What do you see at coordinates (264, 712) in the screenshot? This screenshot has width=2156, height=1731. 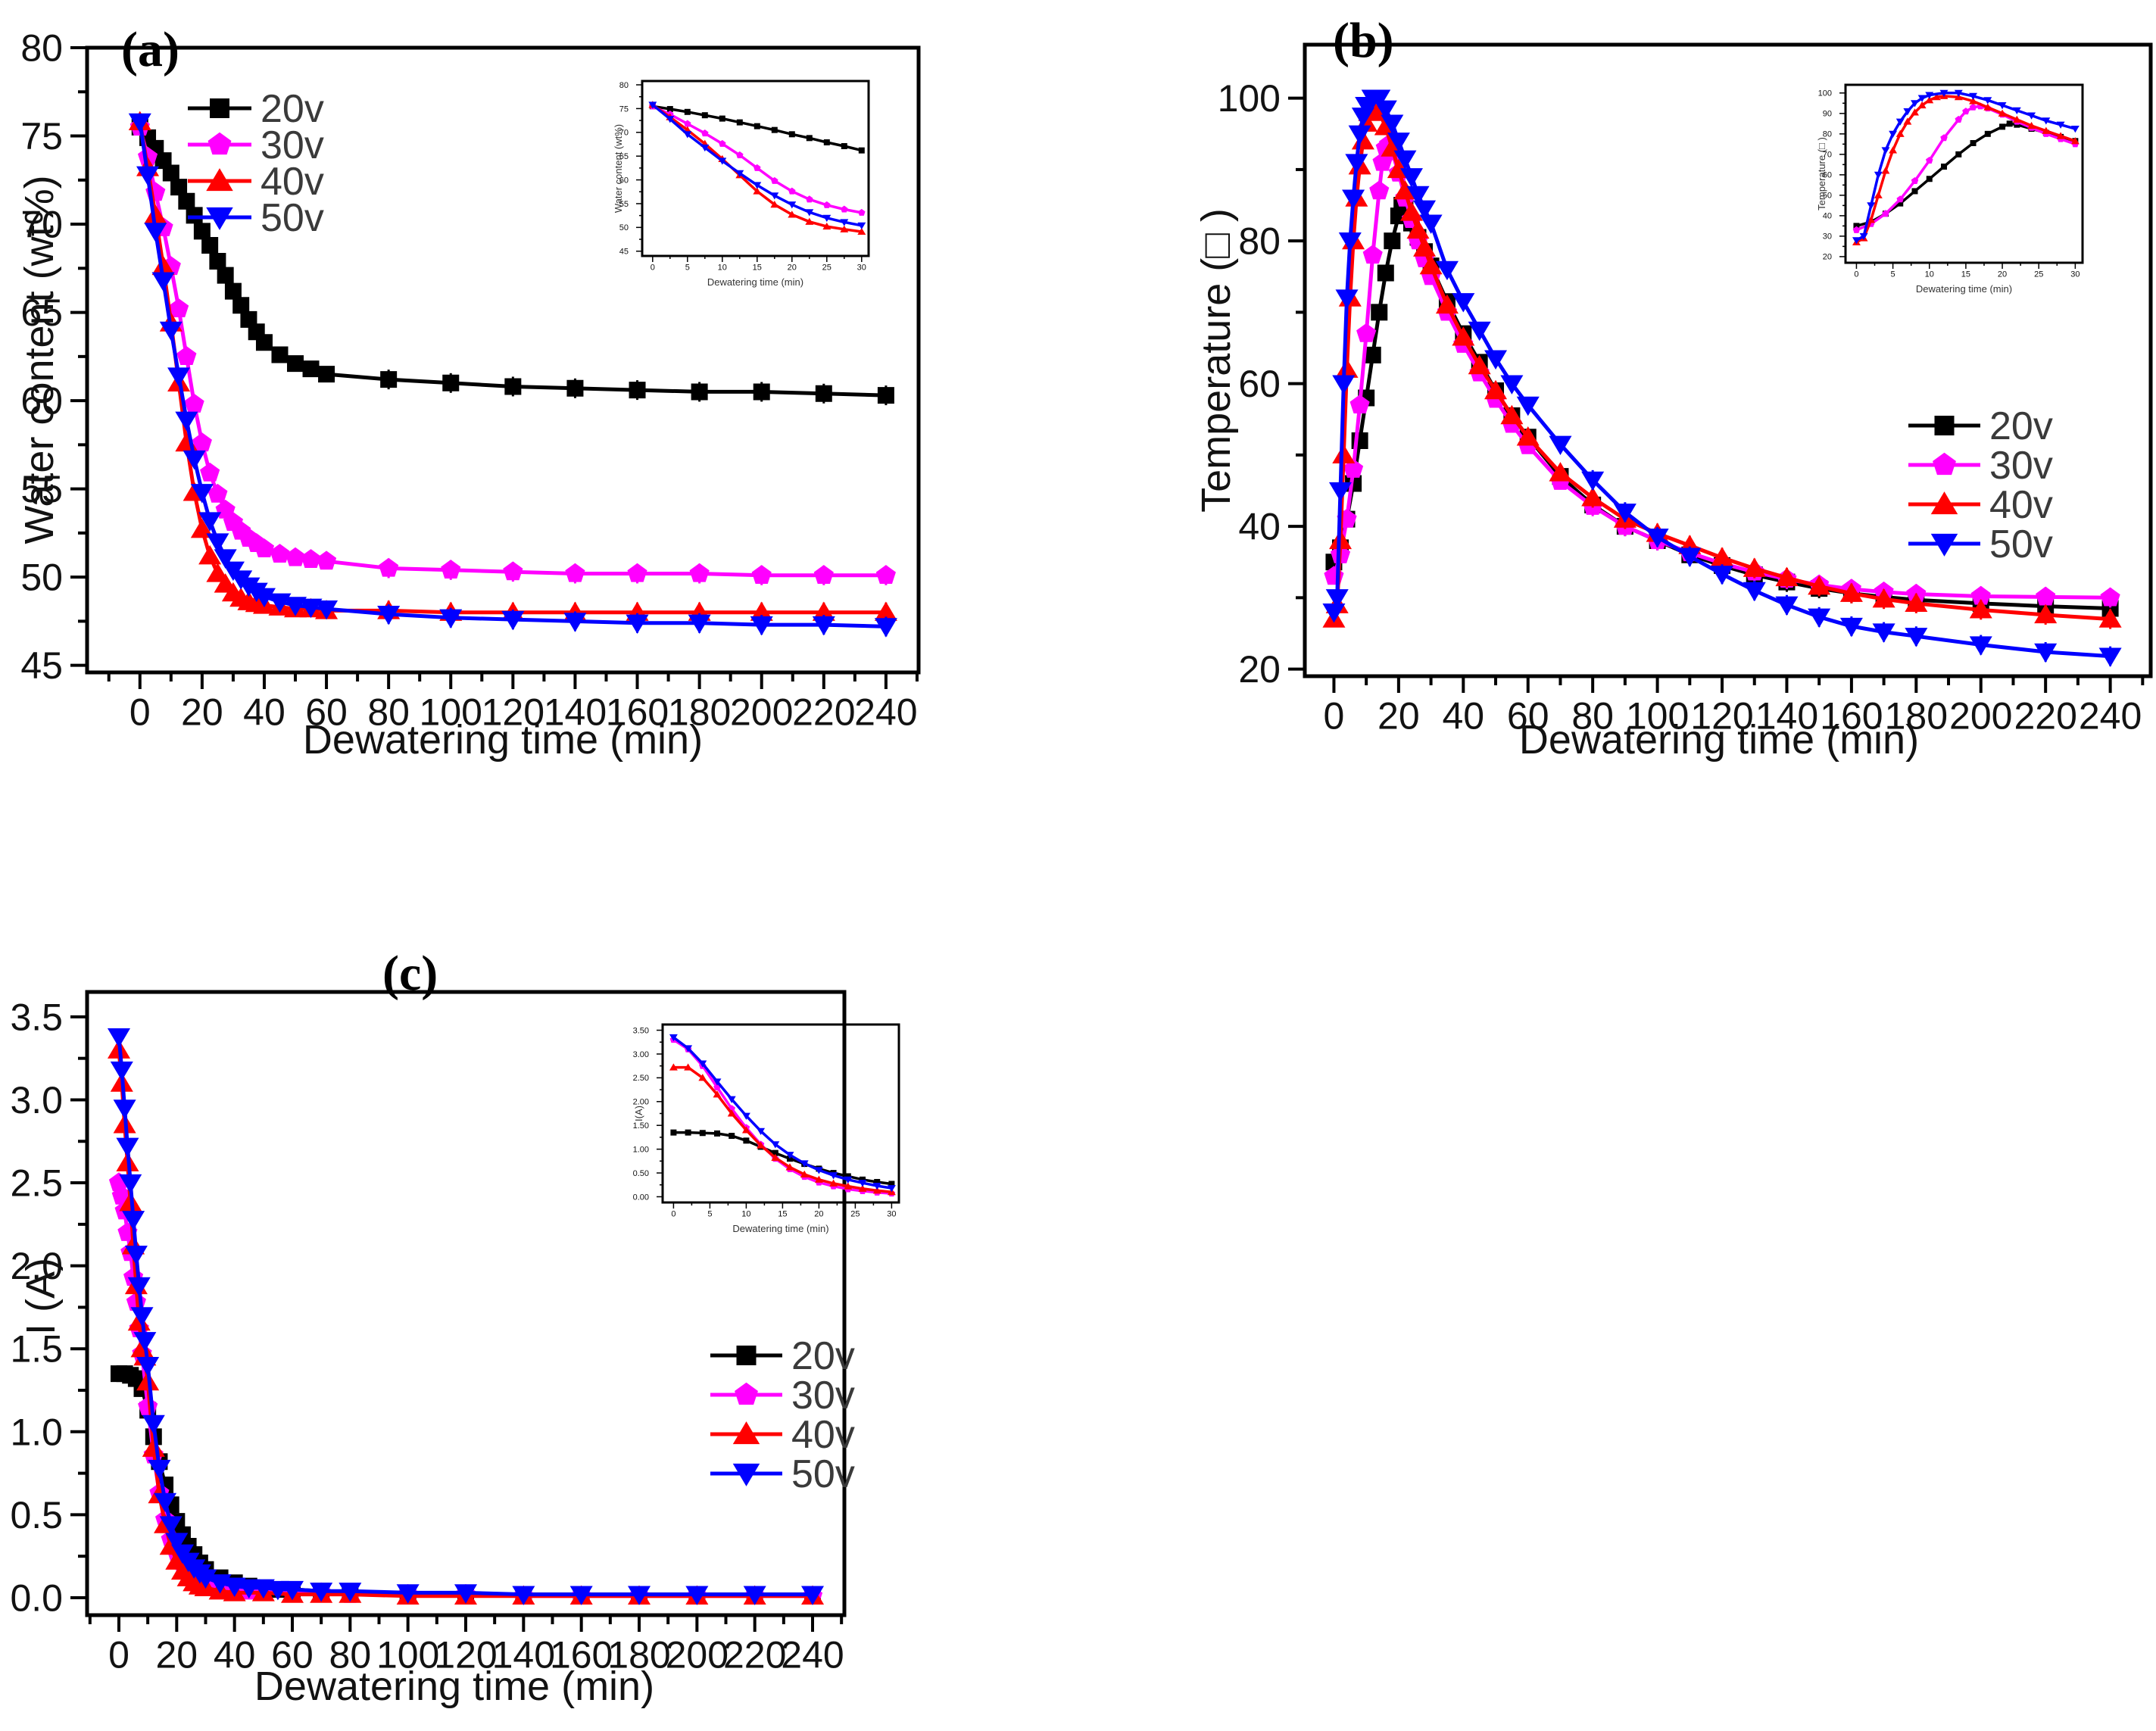 I see `x-tick-label: 40` at bounding box center [264, 712].